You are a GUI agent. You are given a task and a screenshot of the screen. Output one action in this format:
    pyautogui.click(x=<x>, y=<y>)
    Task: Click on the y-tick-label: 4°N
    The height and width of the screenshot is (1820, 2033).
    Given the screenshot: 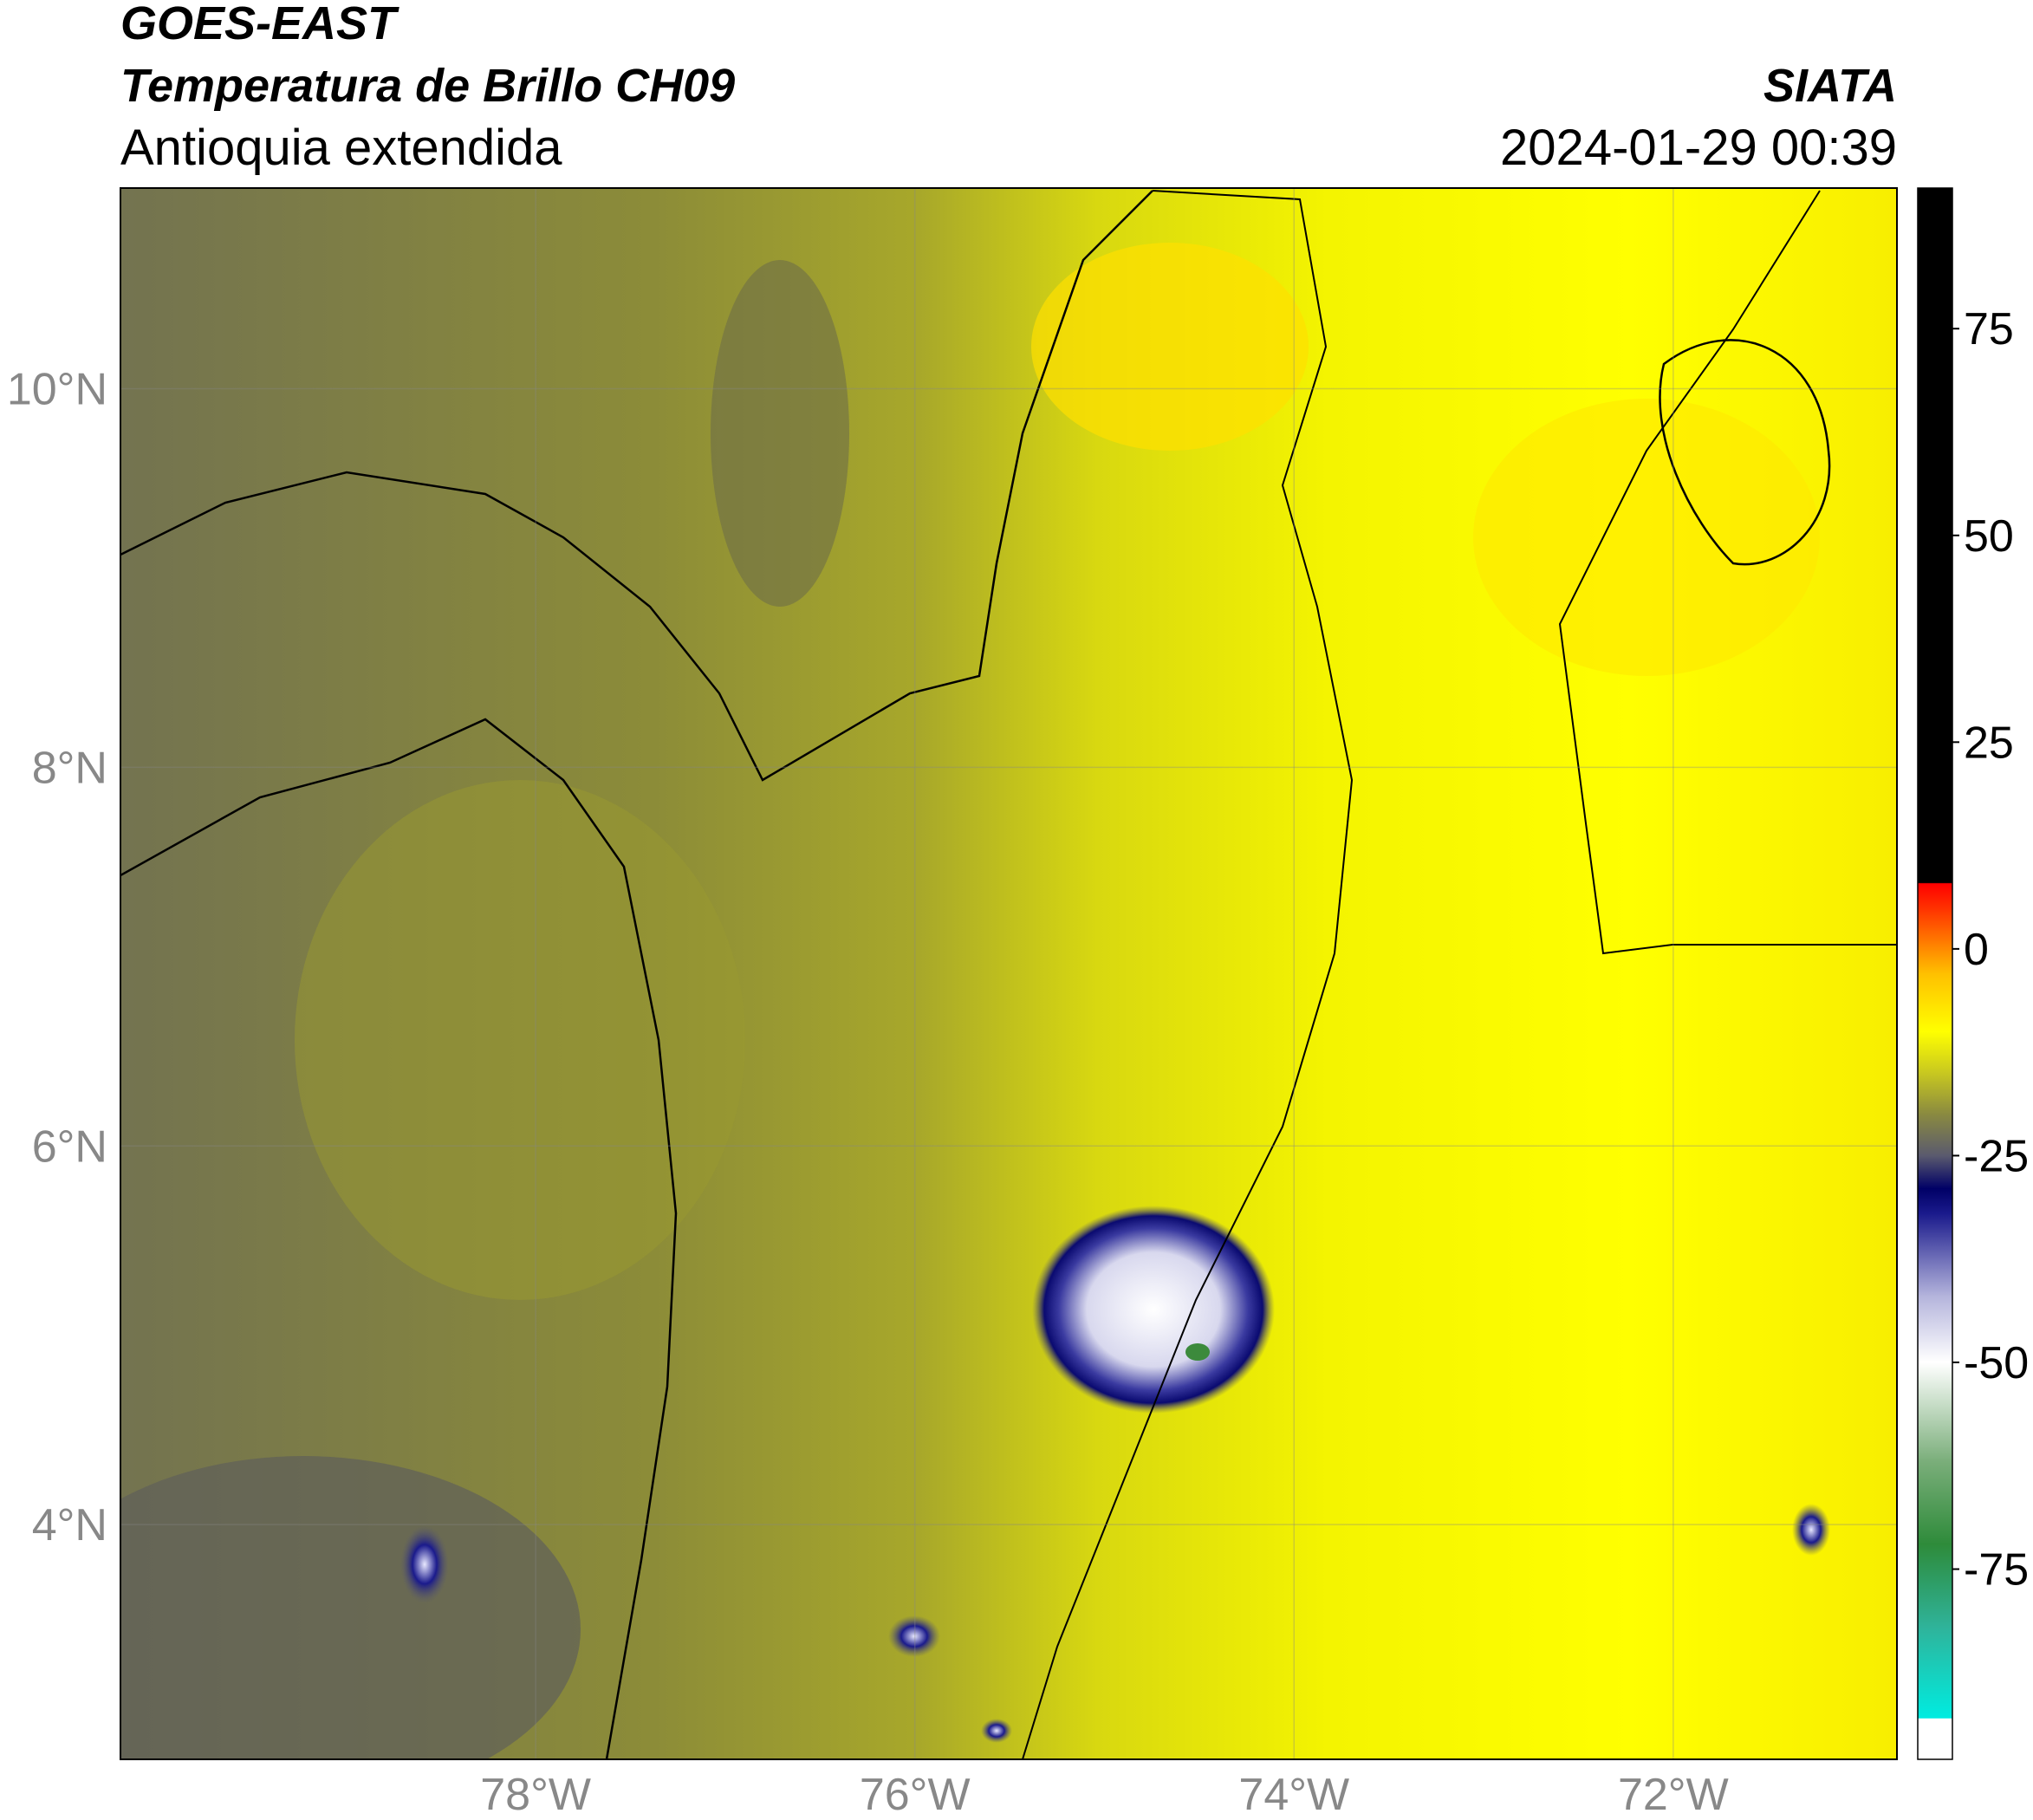 What is the action you would take?
    pyautogui.click(x=69, y=1525)
    